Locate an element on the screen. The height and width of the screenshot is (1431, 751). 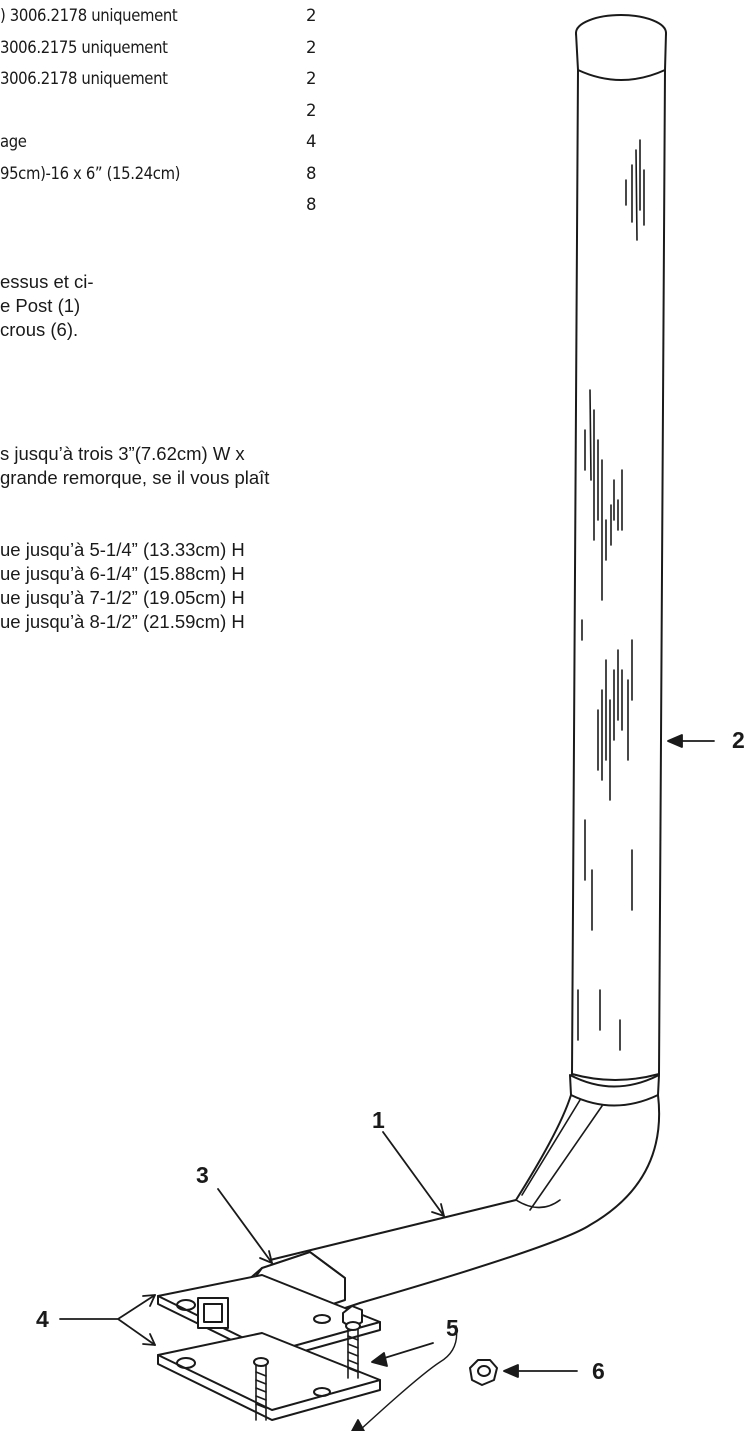
instruction-line: e Post (1) is located at coordinates (40, 305).